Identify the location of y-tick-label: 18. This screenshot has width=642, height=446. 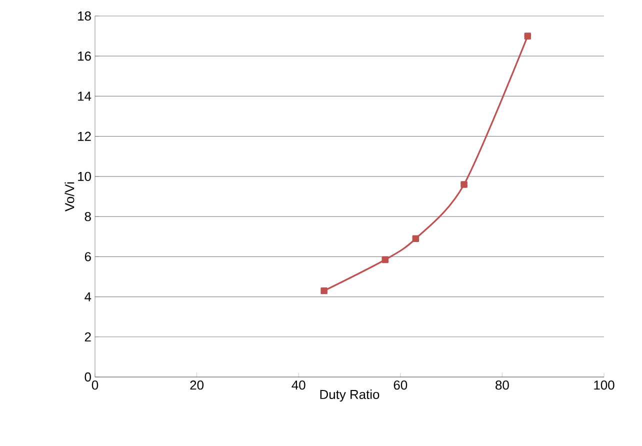
(84, 16).